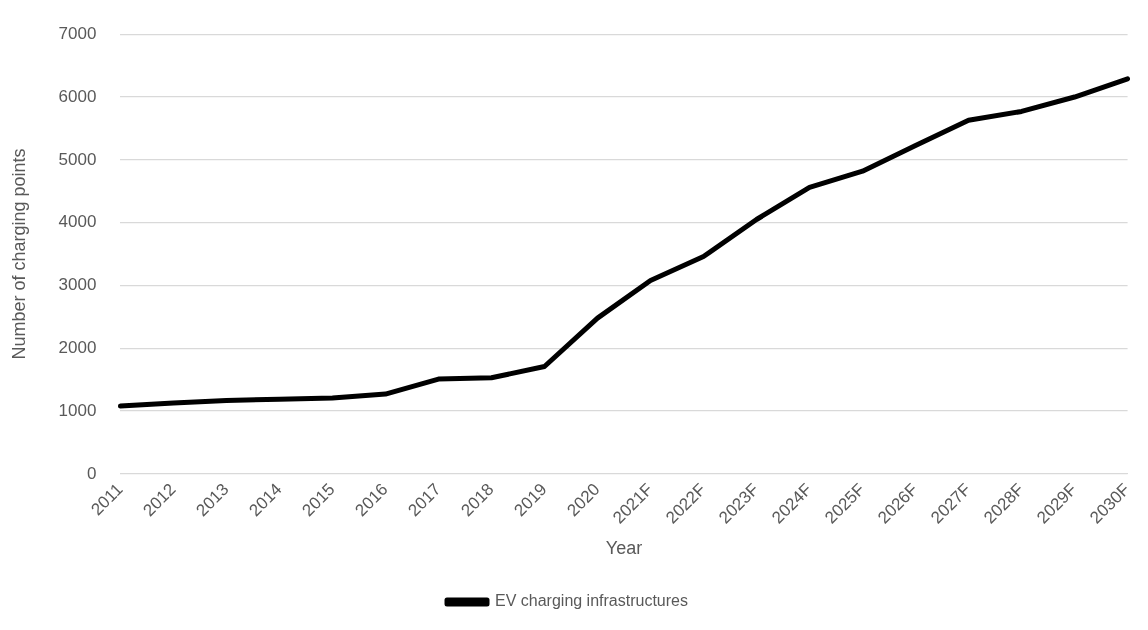  What do you see at coordinates (77, 347) in the screenshot?
I see `y-tick-label: 2000` at bounding box center [77, 347].